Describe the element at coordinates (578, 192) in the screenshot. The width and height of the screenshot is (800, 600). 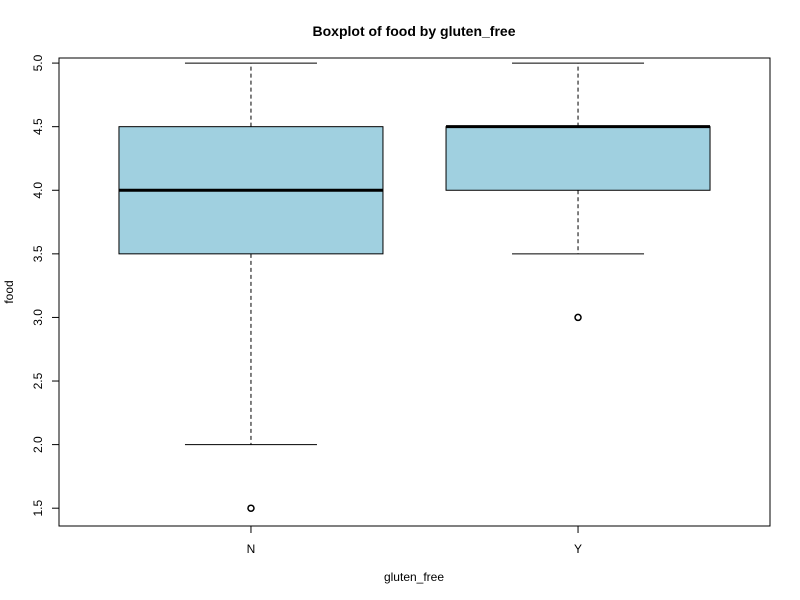
I see `box-group-Y` at that location.